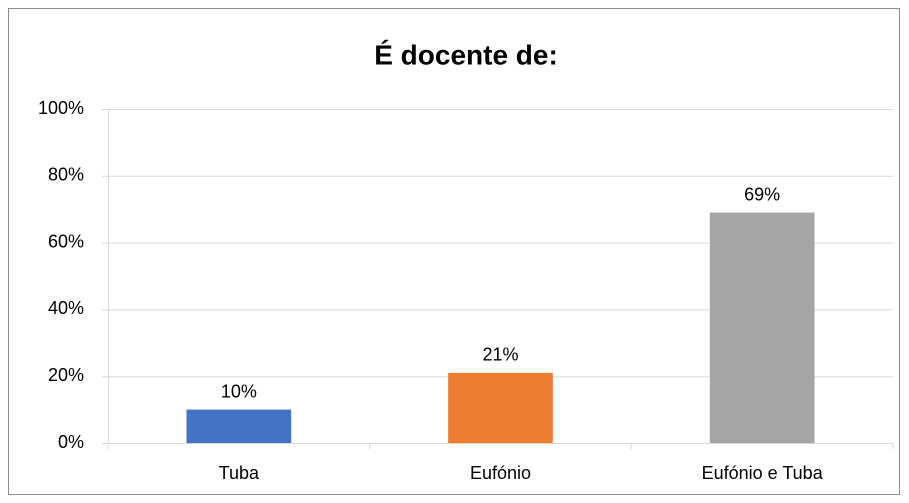 Image resolution: width=909 pixels, height=503 pixels. Describe the element at coordinates (66, 375) in the screenshot. I see `y-tick-label: 20%` at that location.